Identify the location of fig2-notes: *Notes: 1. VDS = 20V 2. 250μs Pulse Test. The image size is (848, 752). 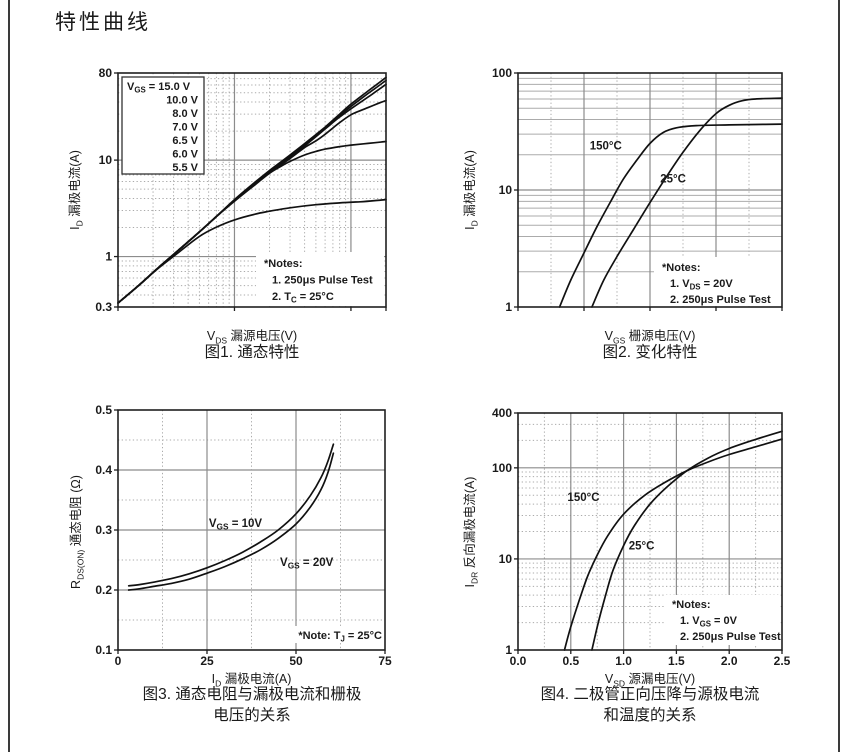
(718, 281).